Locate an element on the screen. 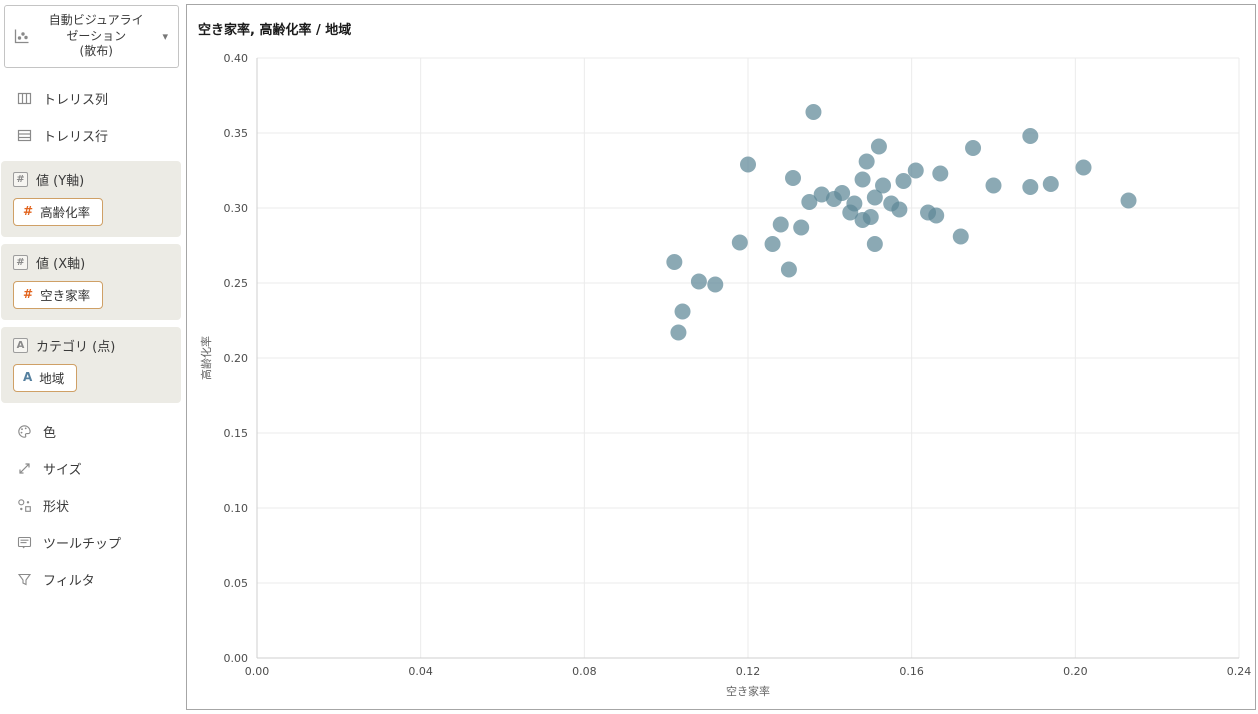  y-tick-label: 0.20 is located at coordinates (236, 358).